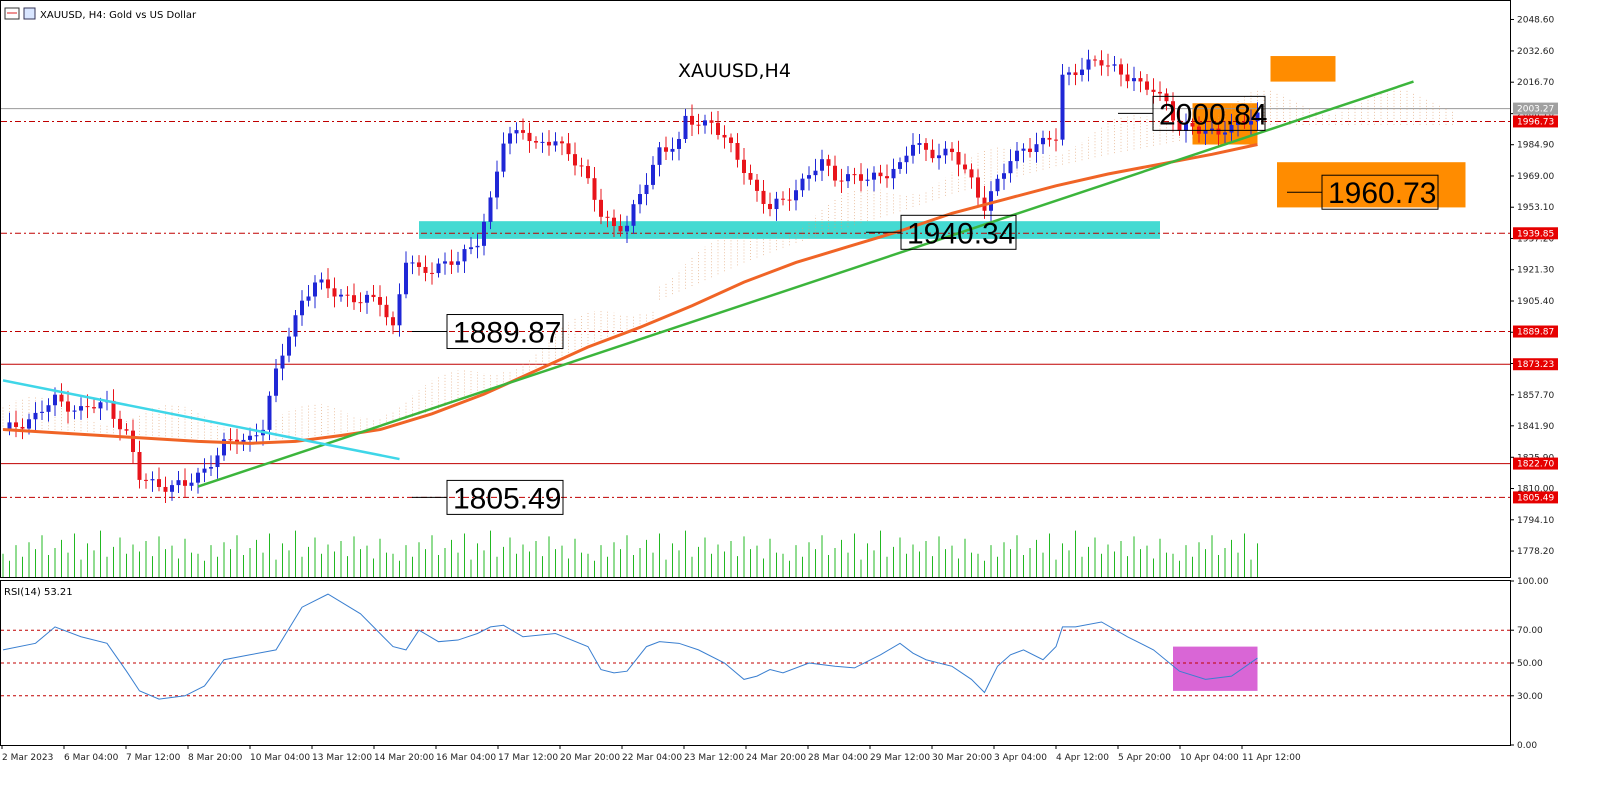 This screenshot has width=1607, height=791. I want to click on level-price-tag-label: 1996.73, so click(1535, 122).